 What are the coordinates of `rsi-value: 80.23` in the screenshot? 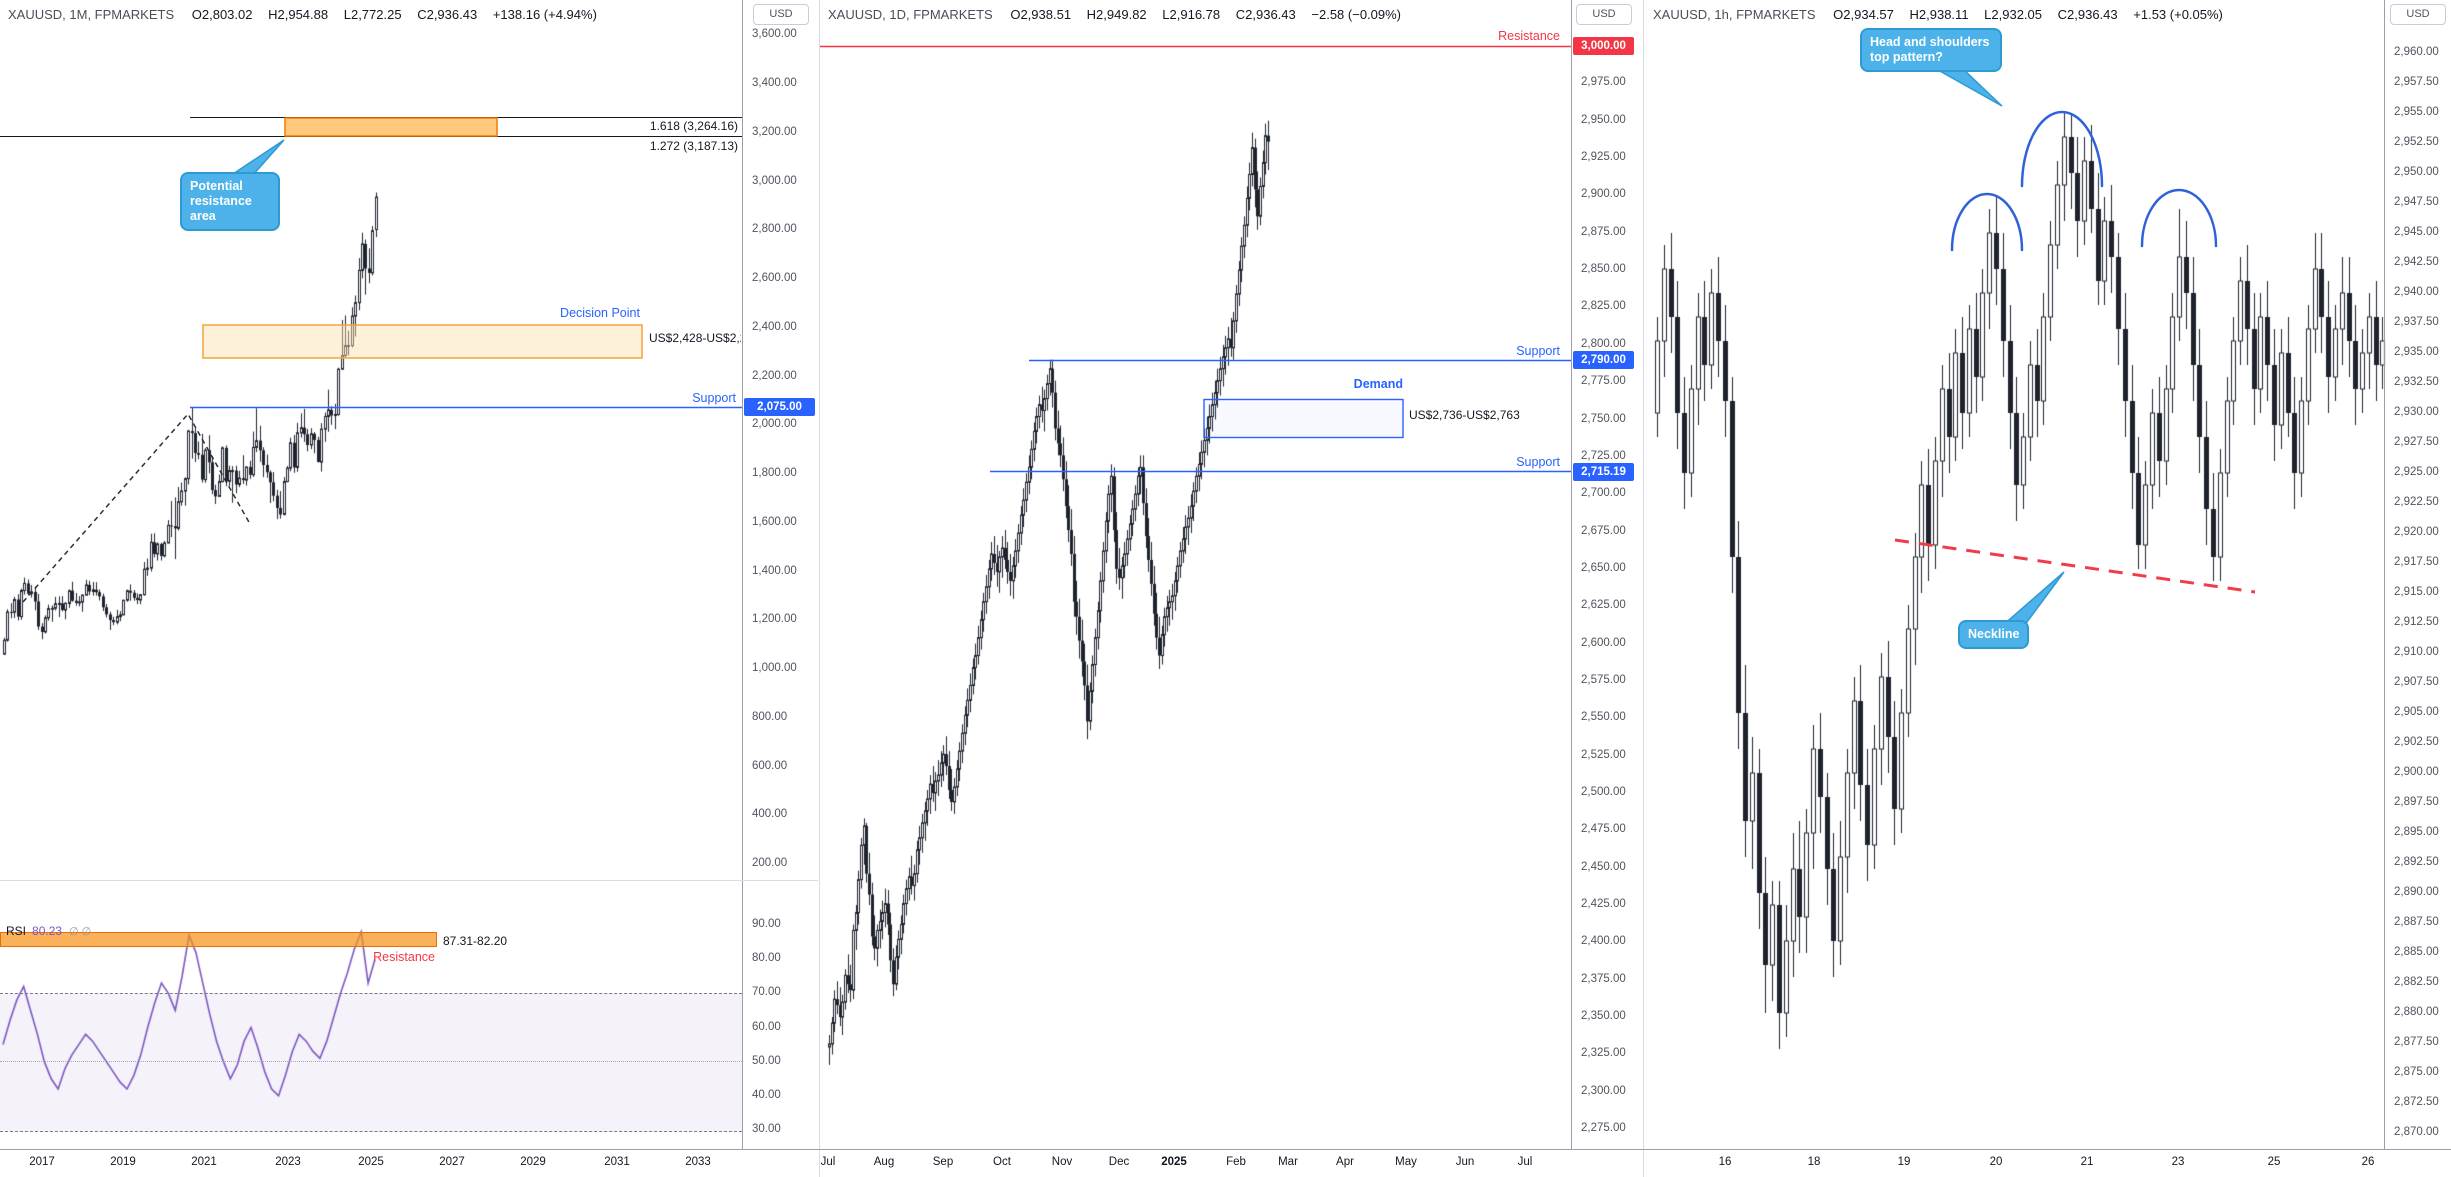 It's located at (47, 931).